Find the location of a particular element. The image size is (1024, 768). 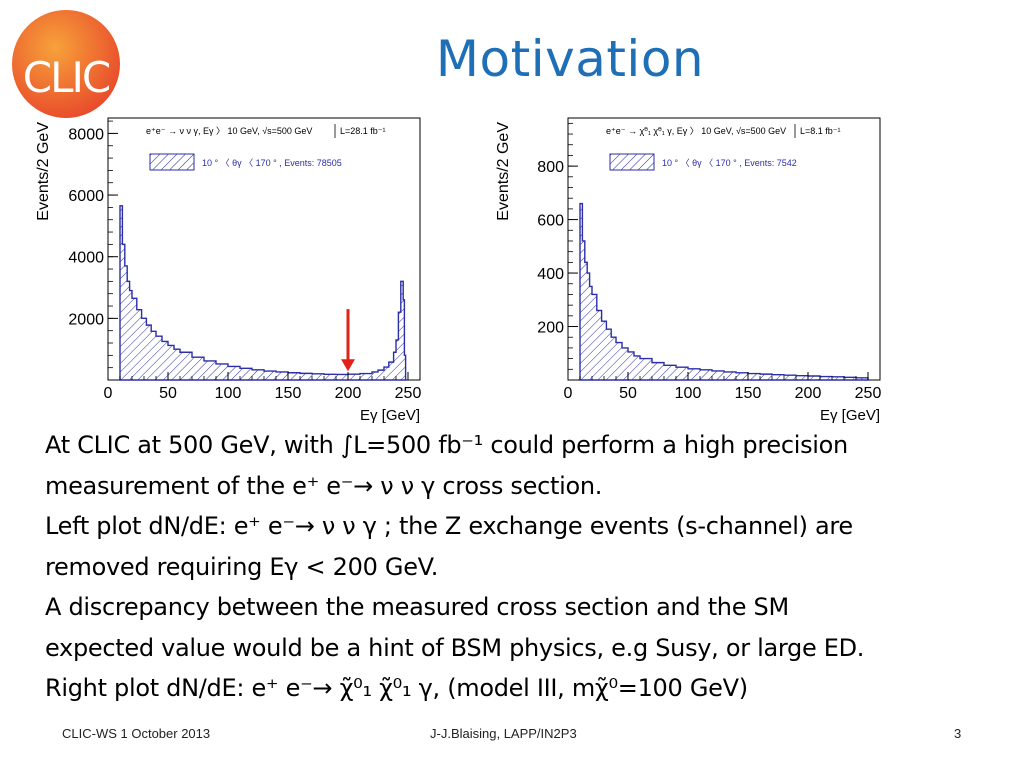

footer-author: J-J.Blaising, LAPP/IN2P3 is located at coordinates (503, 733).